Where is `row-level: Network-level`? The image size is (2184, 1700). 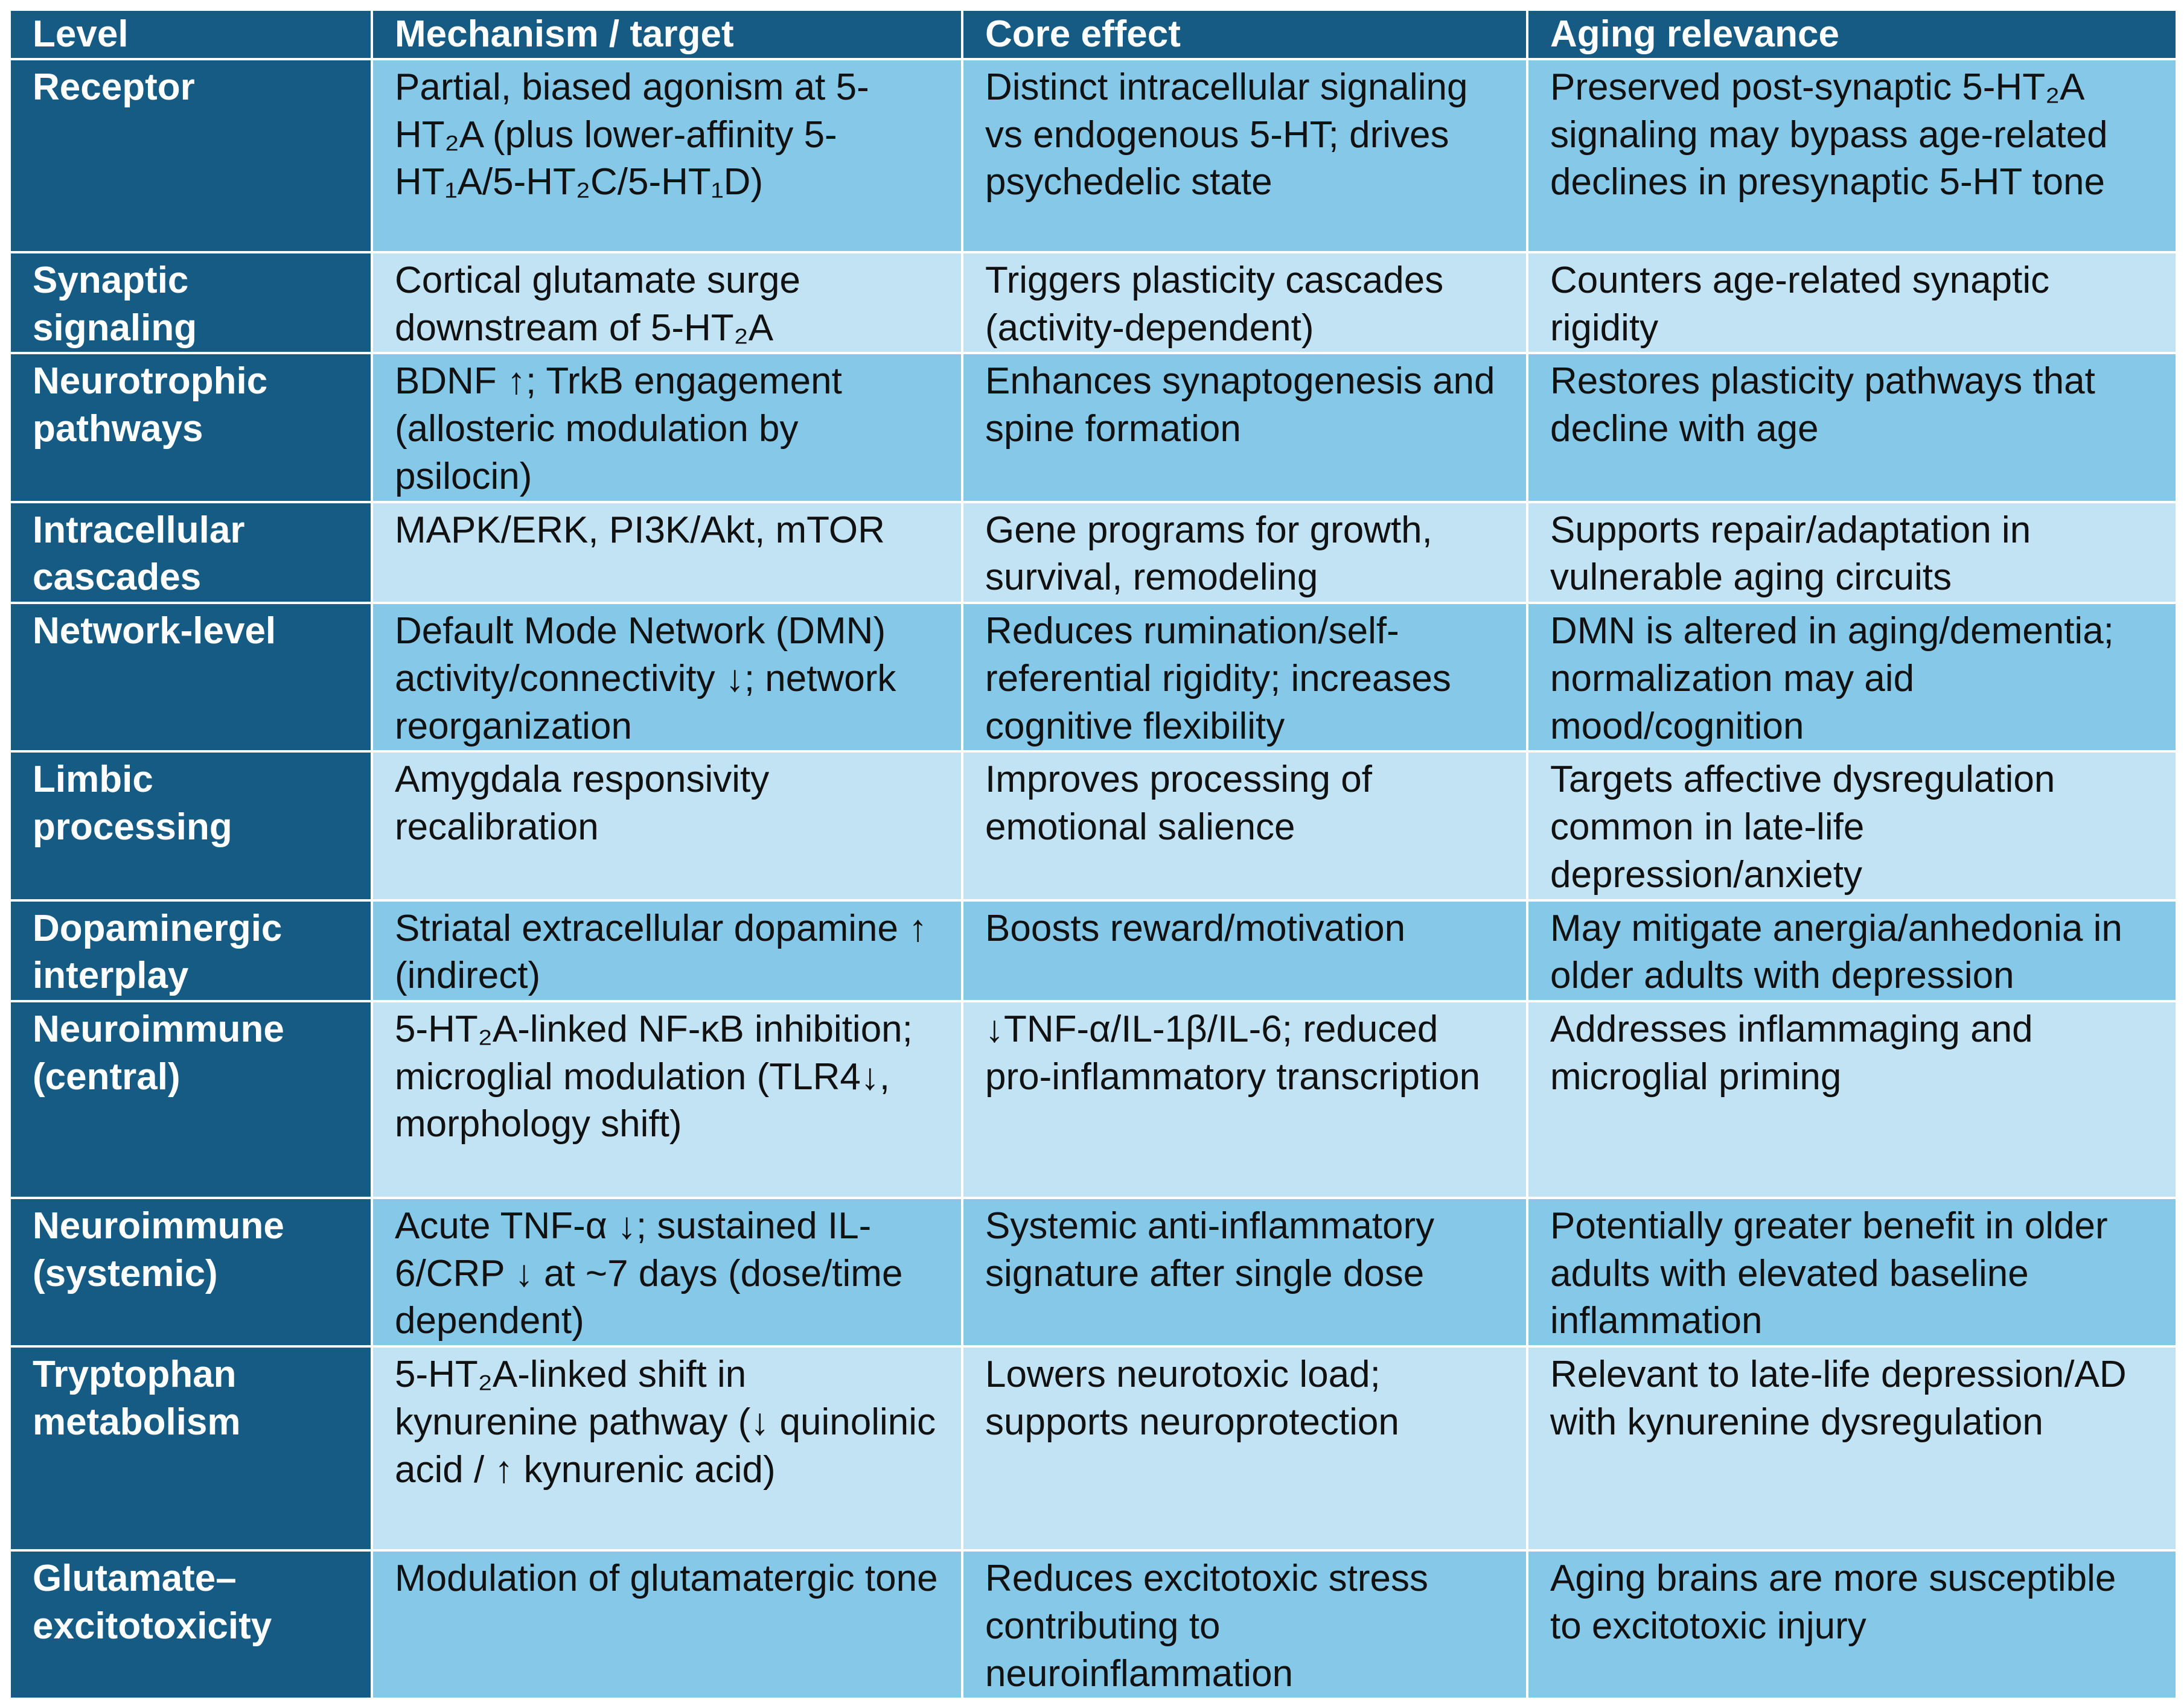 row-level: Network-level is located at coordinates (191, 677).